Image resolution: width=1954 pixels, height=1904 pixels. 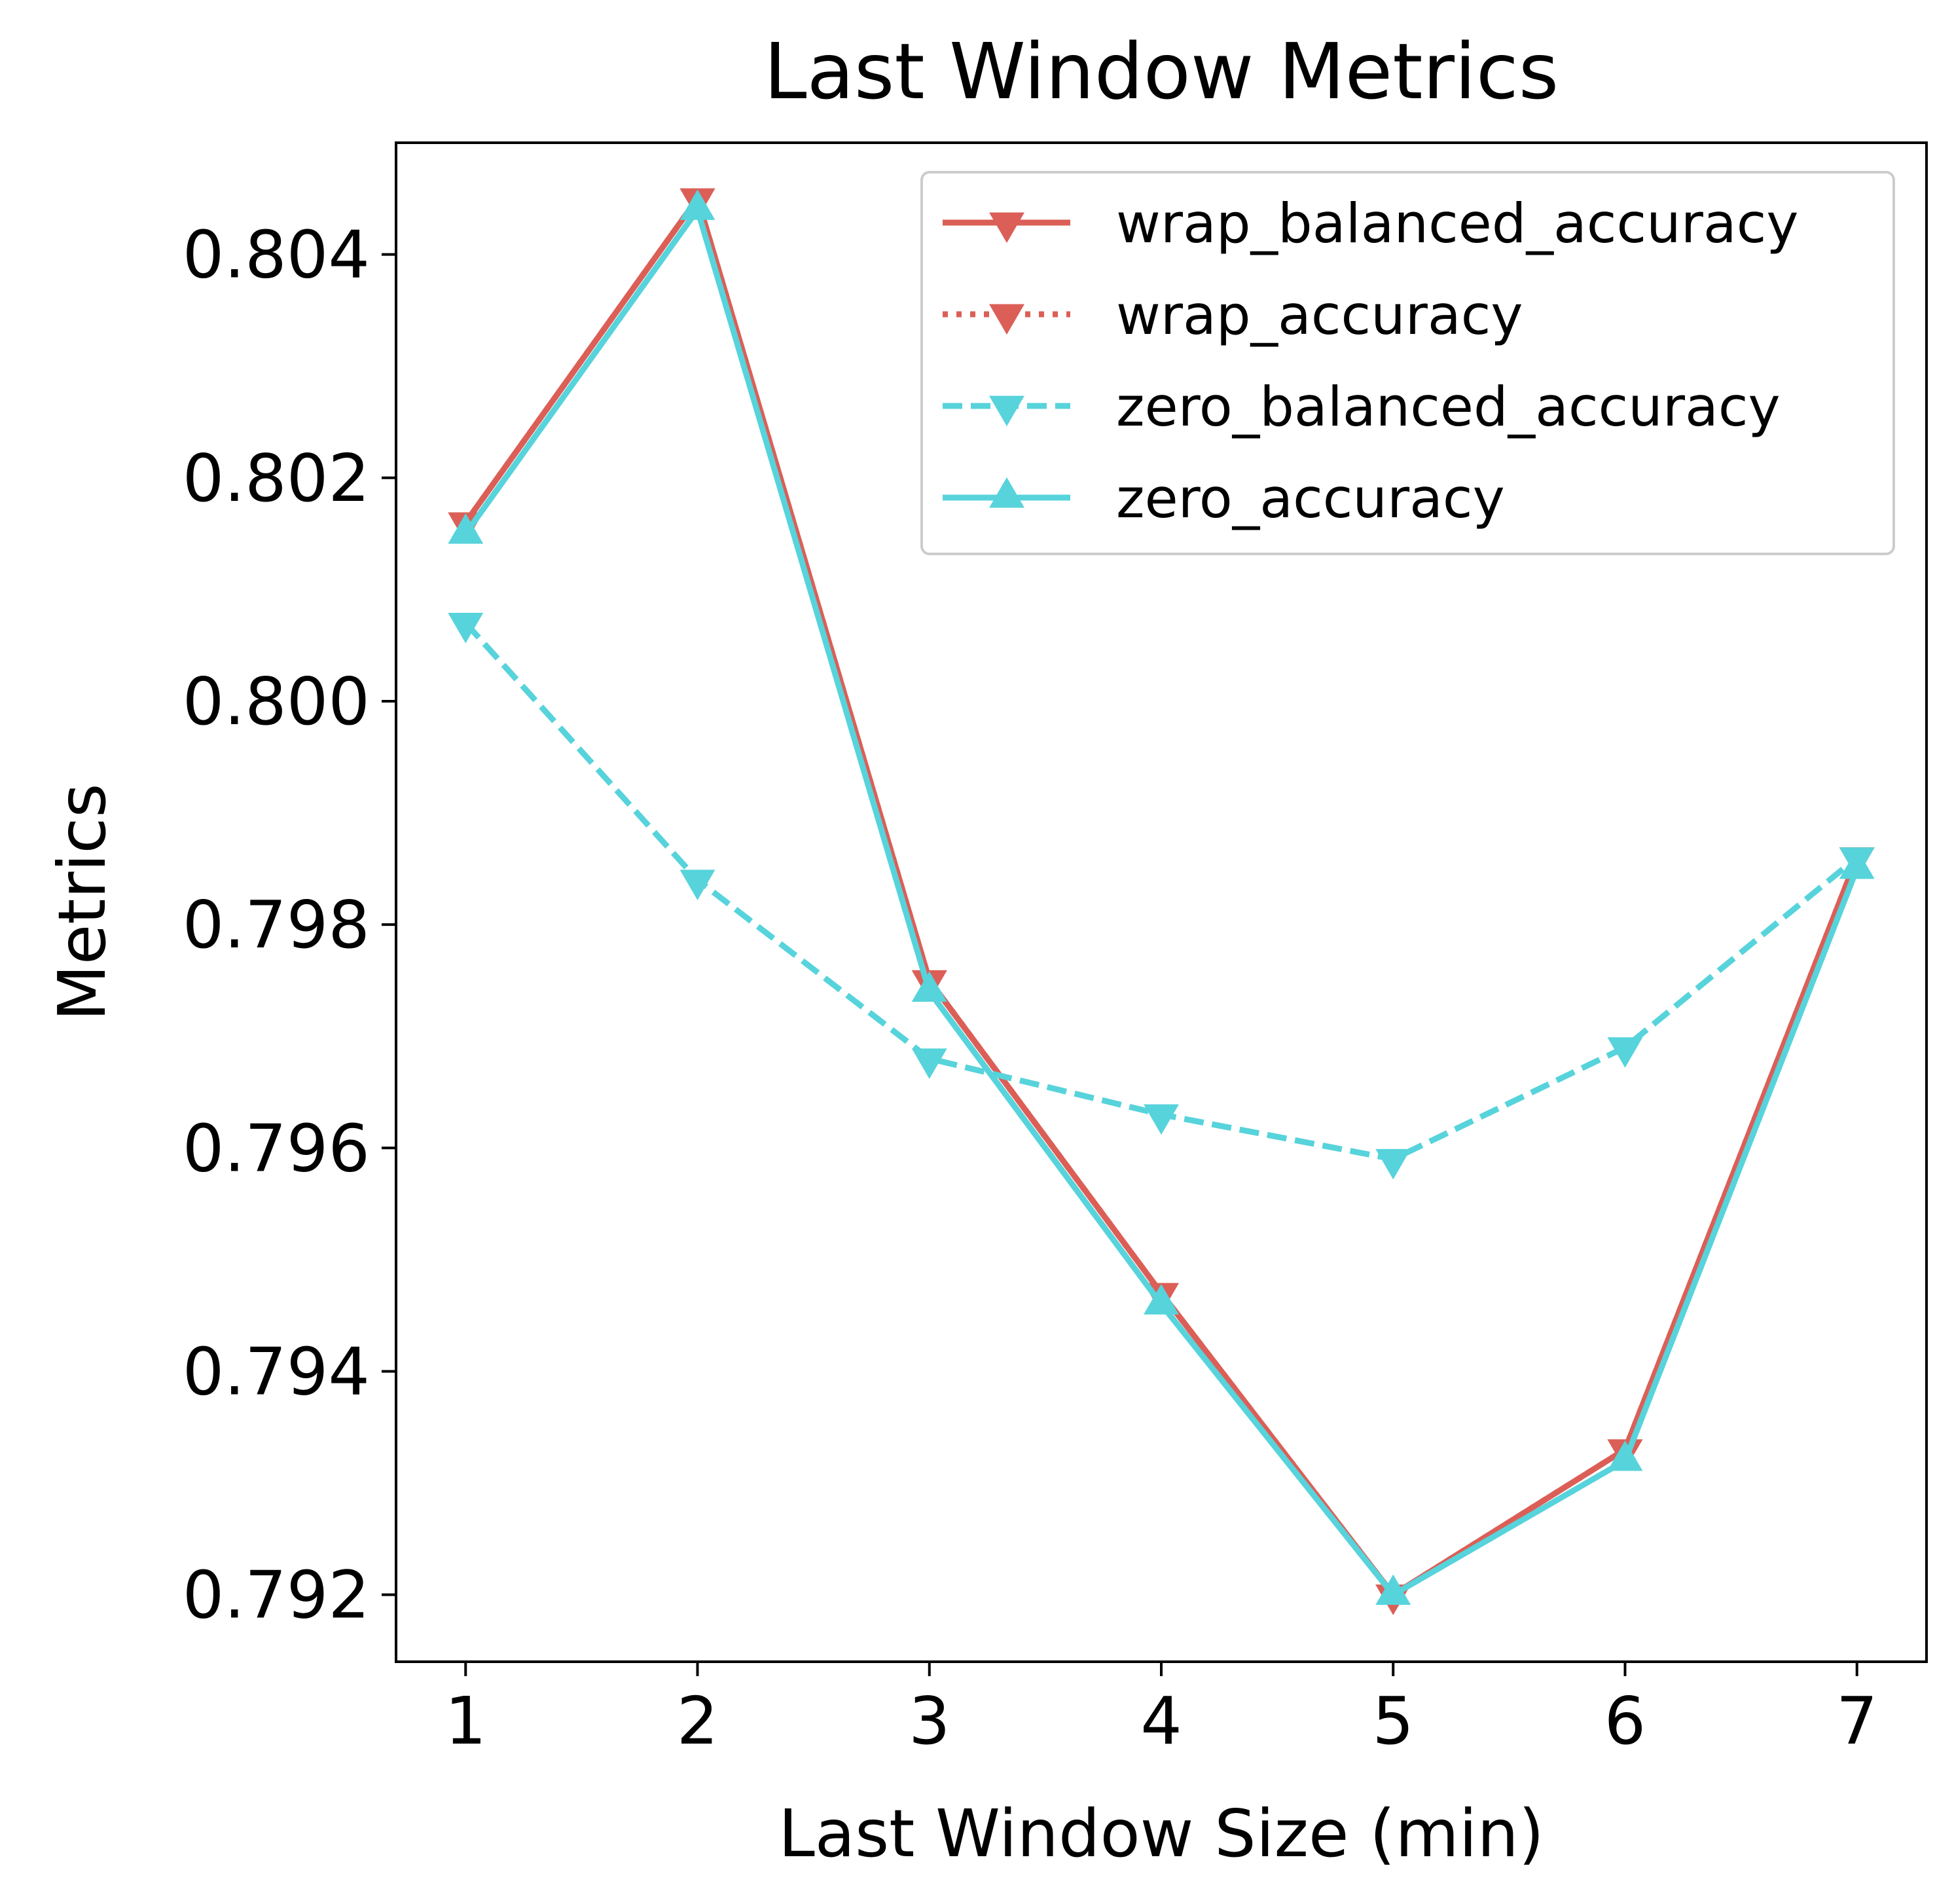 What do you see at coordinates (1457, 223) in the screenshot?
I see `legend-label: wrap_balanced_accuracy` at bounding box center [1457, 223].